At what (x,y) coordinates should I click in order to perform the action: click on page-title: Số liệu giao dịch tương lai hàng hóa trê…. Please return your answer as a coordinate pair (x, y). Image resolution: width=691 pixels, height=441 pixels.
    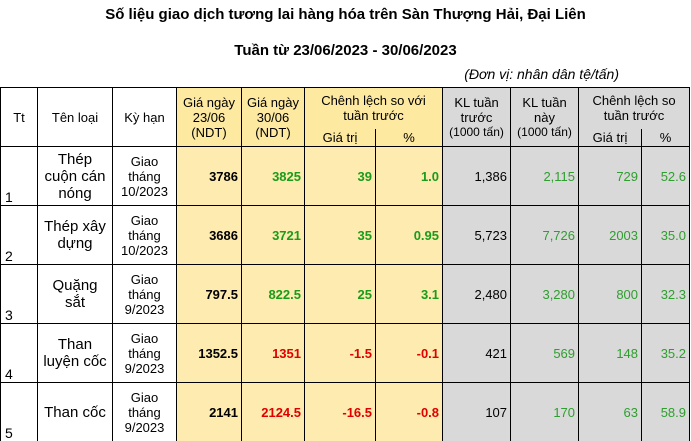
    Looking at the image, I should click on (345, 14).